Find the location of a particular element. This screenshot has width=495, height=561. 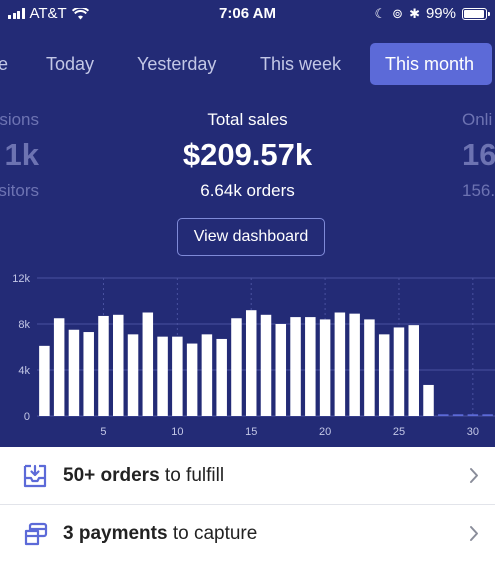

bluetooth-icon: ✱ is located at coordinates (414, 13).